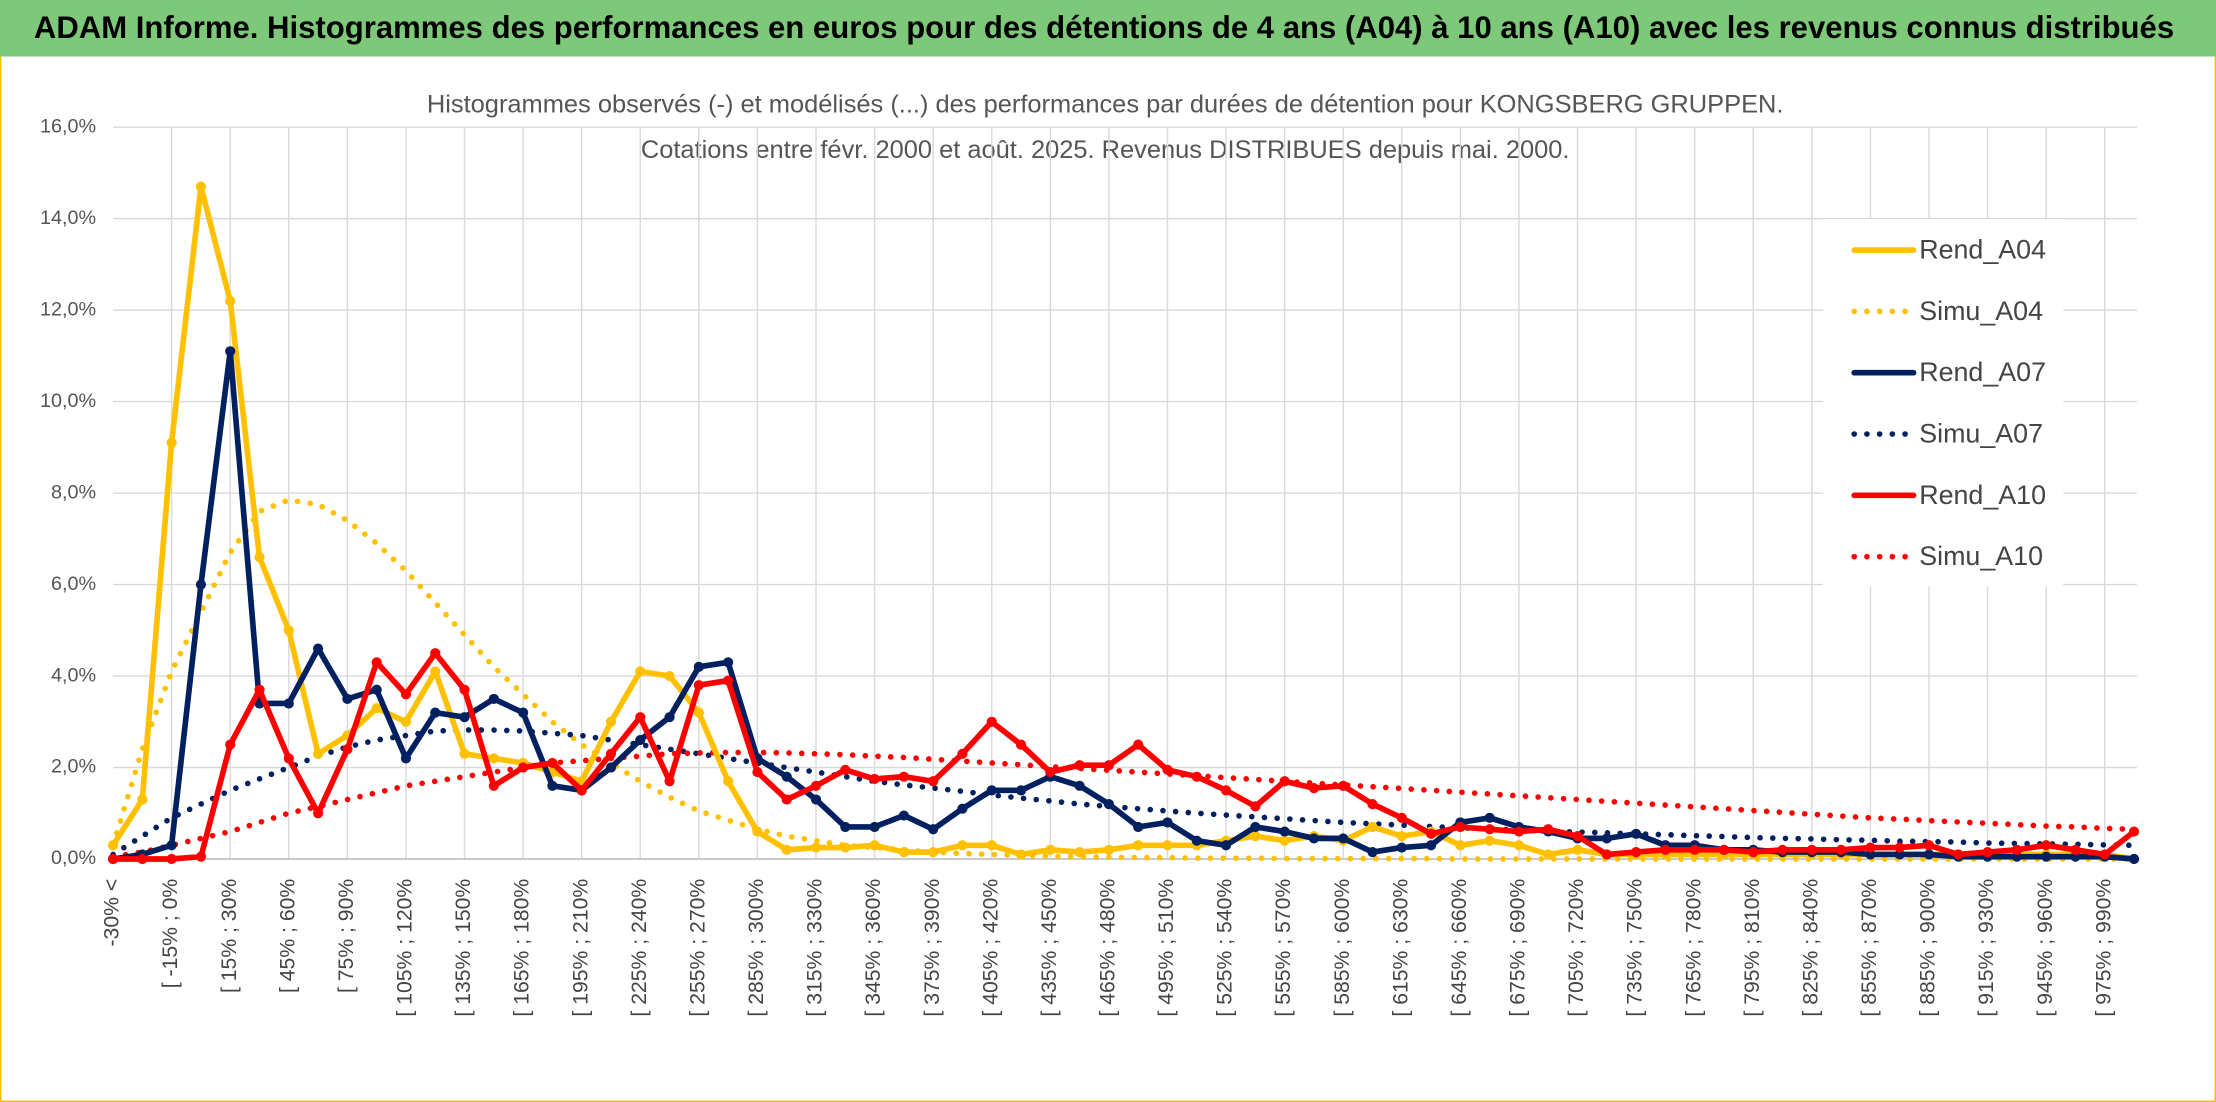 The image size is (2216, 1102). Describe the element at coordinates (1123, 804) in the screenshot. I see `model-line` at that location.